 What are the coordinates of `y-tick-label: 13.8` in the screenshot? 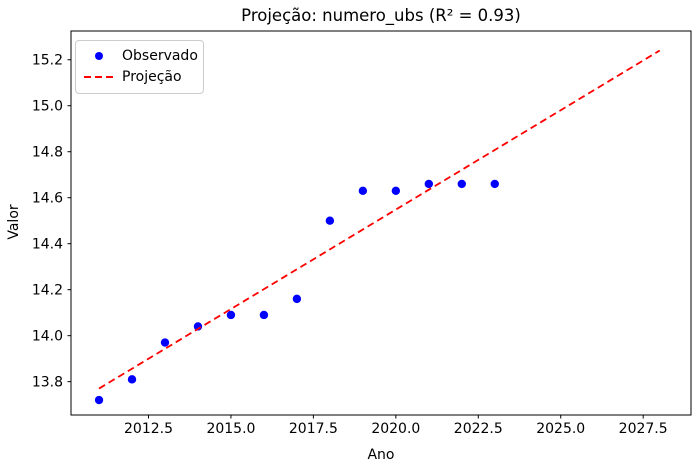 It's located at (47, 383).